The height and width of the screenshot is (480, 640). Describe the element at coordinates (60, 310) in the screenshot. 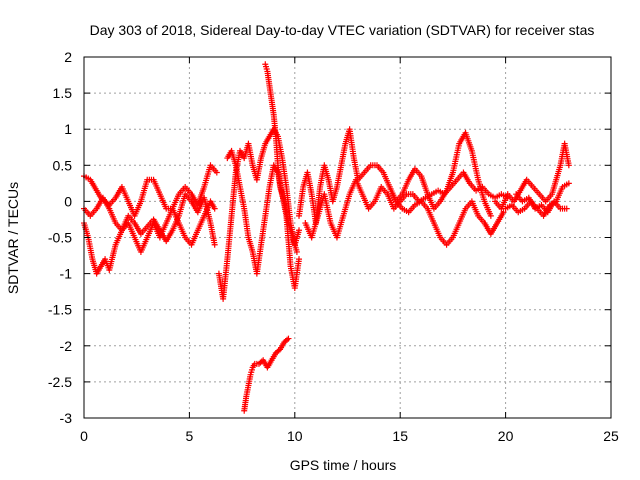

I see `y-tick-label: -1.5` at that location.